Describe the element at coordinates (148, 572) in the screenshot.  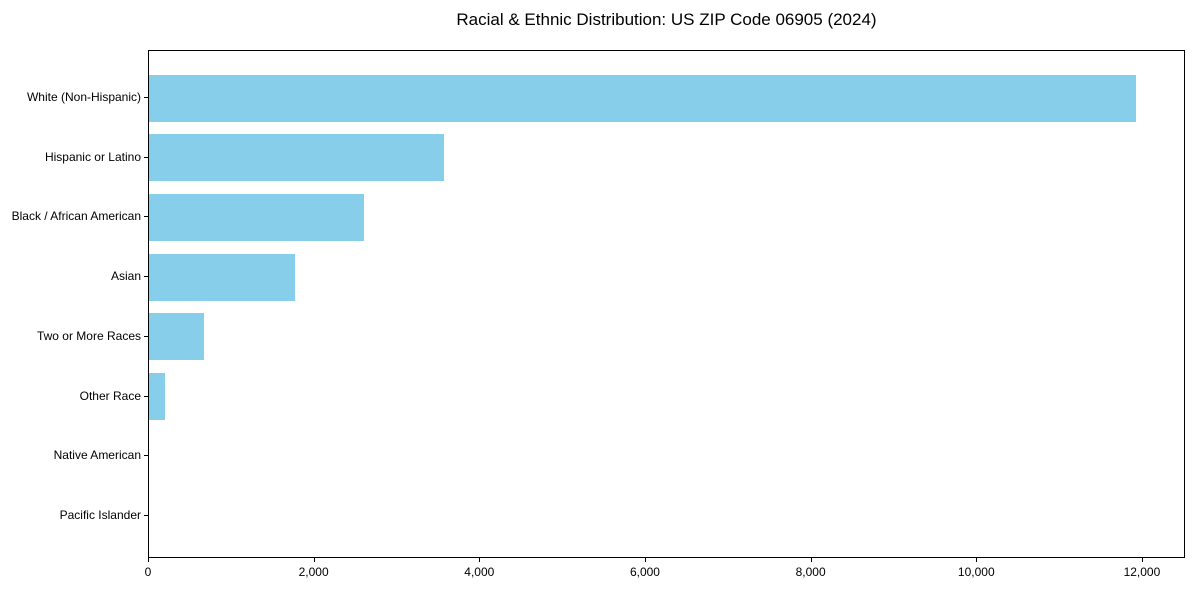
I see `x-tick-label-0: 0` at that location.